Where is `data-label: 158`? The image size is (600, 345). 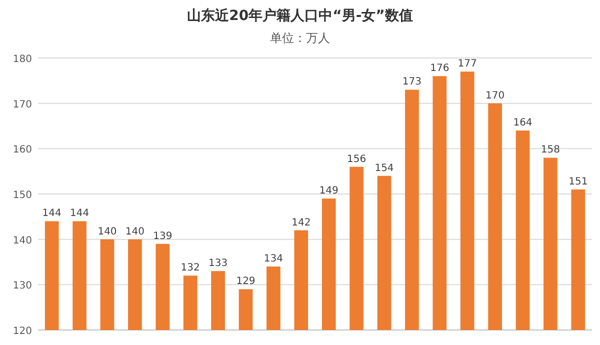
data-label: 158 is located at coordinates (550, 150).